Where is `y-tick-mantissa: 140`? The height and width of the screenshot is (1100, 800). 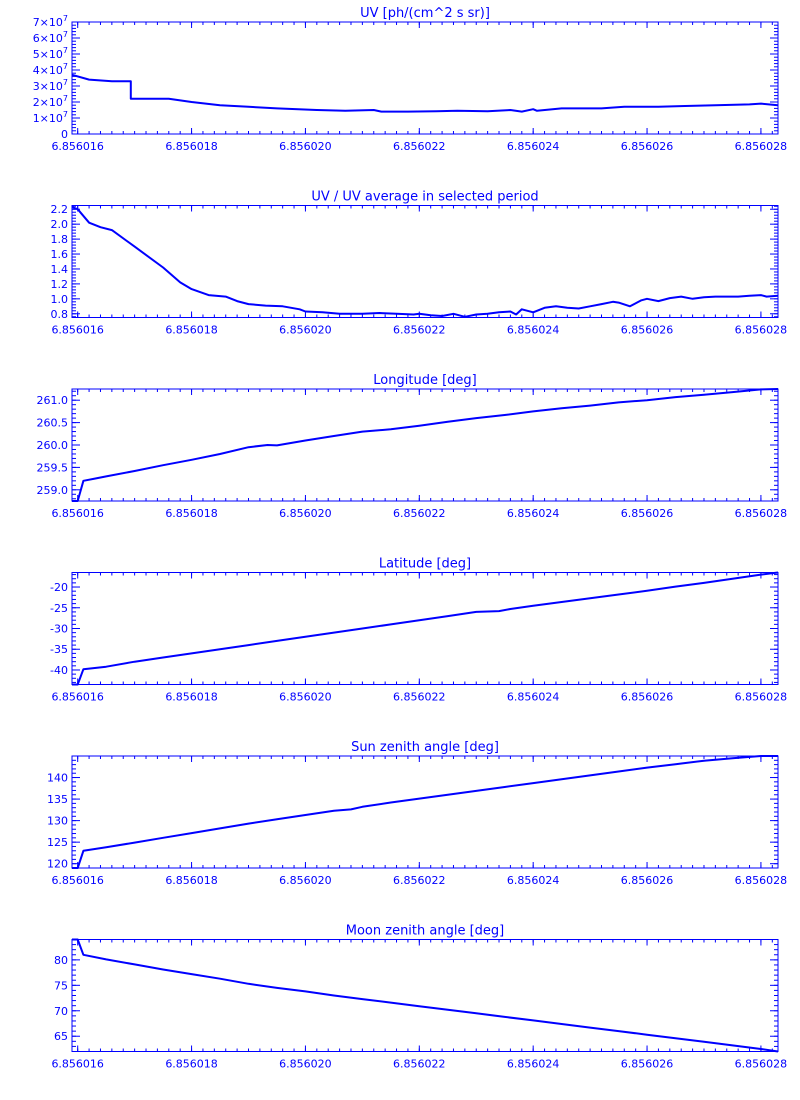 y-tick-mantissa: 140 is located at coordinates (57, 778).